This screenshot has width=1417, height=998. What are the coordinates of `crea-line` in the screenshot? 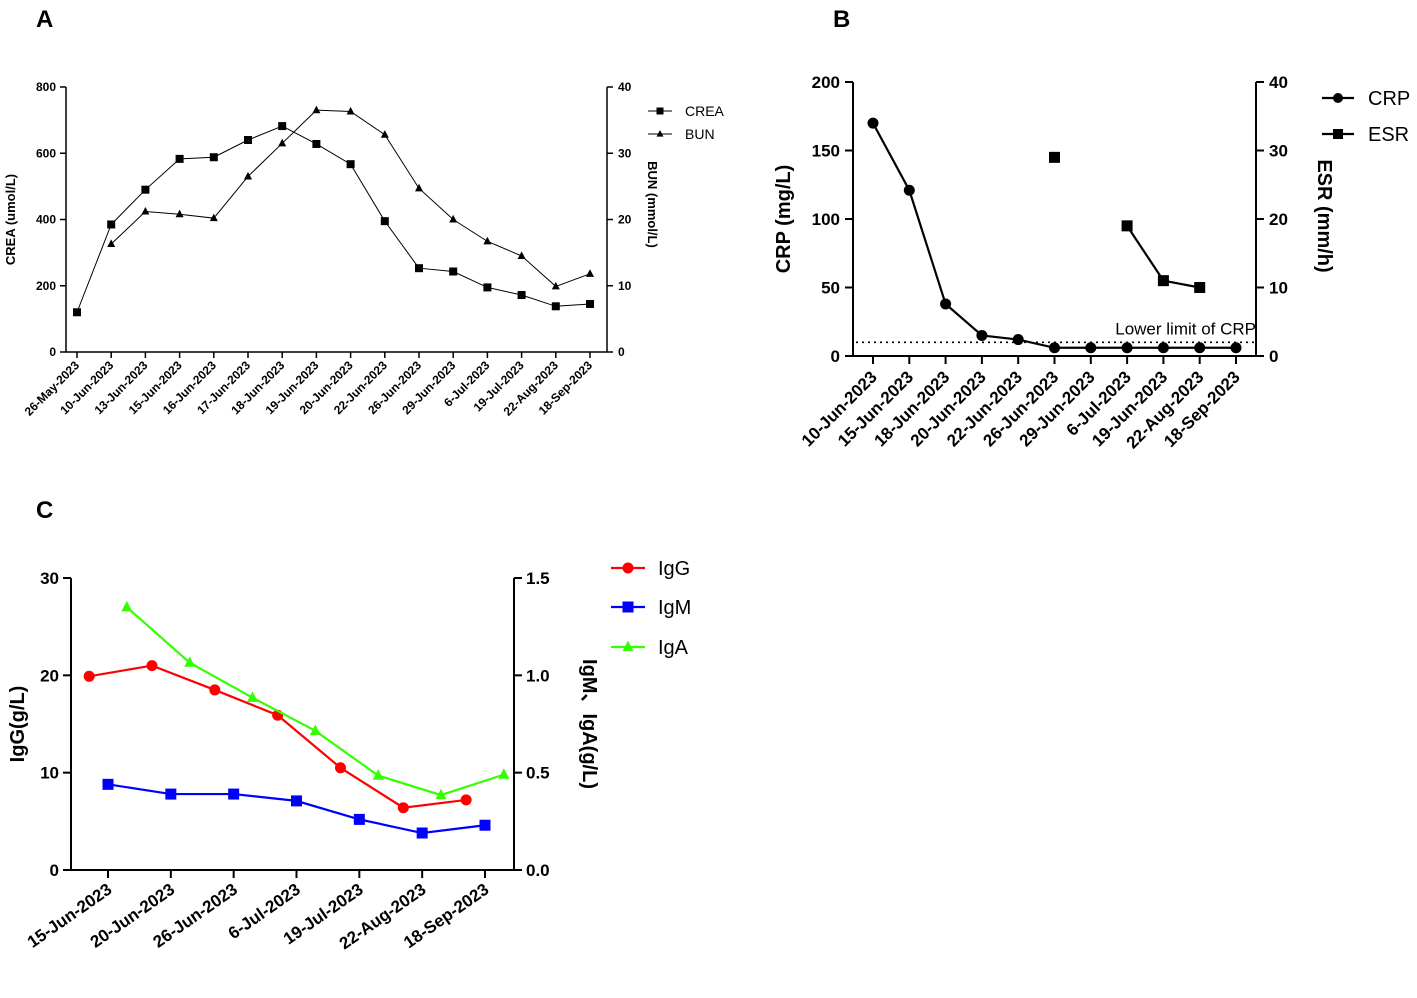 It's located at (333, 219).